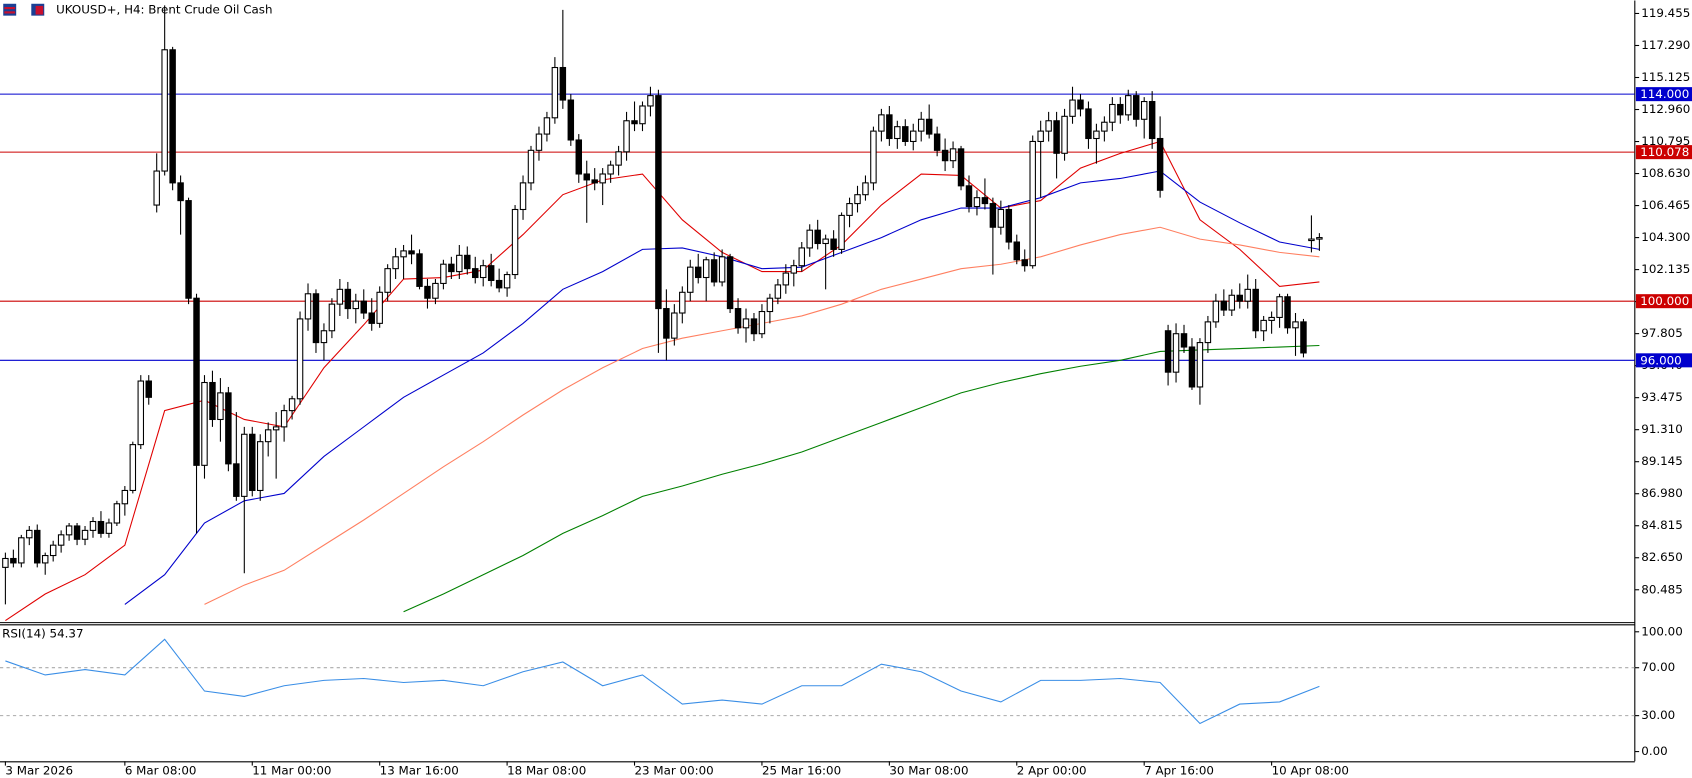 This screenshot has height=778, width=1692. I want to click on x-tick-label: 13 Mar 16:00, so click(419, 770).